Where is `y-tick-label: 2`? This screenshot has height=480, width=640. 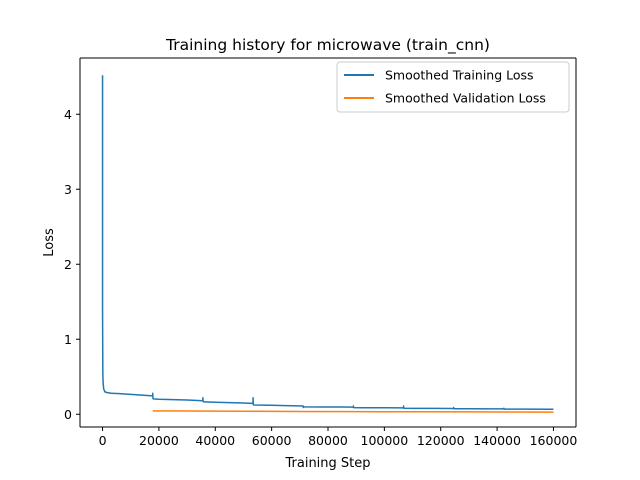 y-tick-label: 2 is located at coordinates (68, 264).